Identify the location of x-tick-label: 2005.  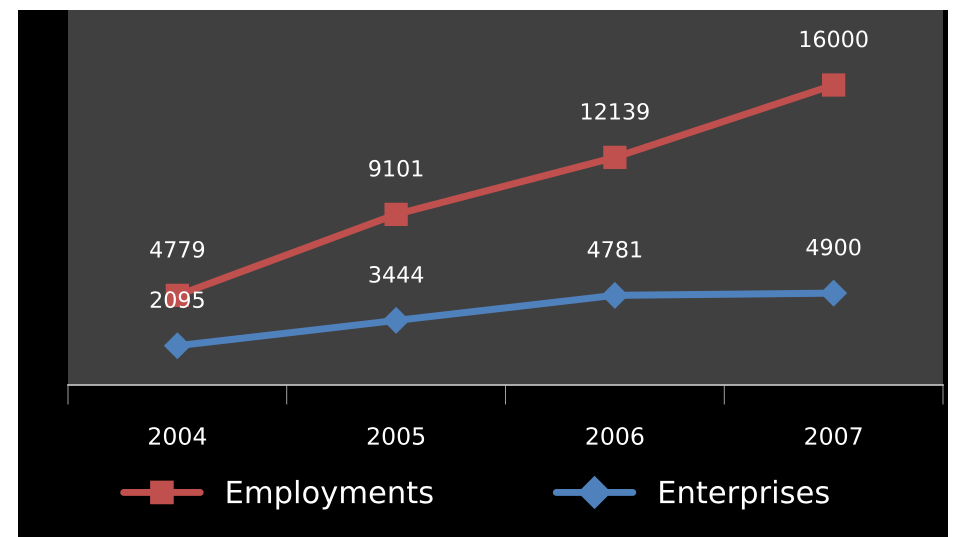
(396, 436).